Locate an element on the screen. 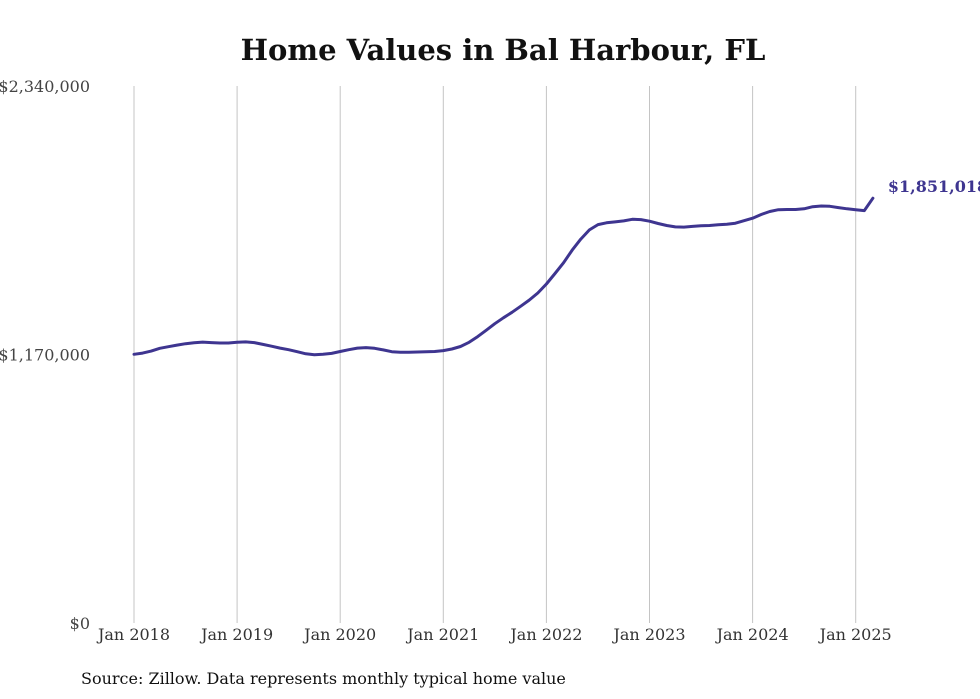 The height and width of the screenshot is (699, 980). x-tick-label: Jan 2024 is located at coordinates (752, 634).